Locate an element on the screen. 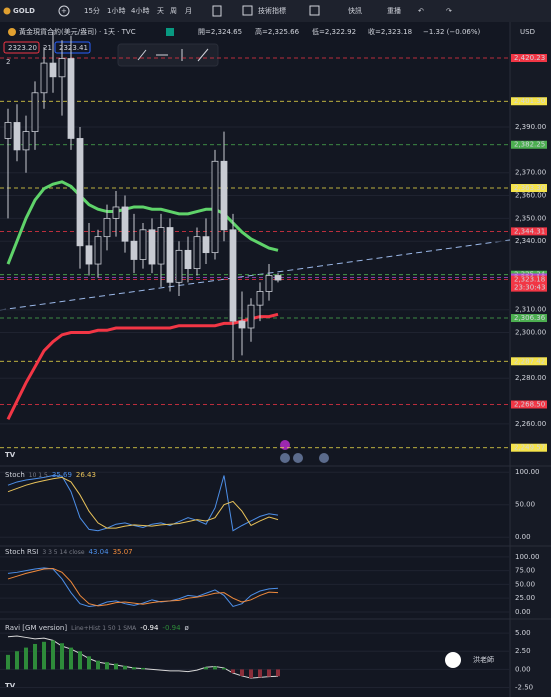  y-tick-label: 2,280.00 is located at coordinates (530, 378).